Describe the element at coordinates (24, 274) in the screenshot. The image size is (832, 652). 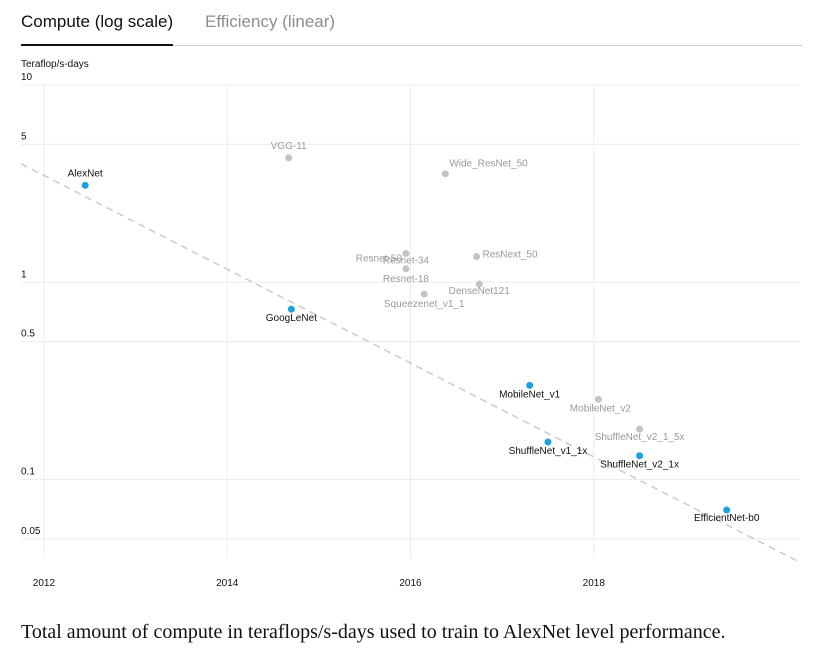
I see `y-tick-label: 1` at that location.